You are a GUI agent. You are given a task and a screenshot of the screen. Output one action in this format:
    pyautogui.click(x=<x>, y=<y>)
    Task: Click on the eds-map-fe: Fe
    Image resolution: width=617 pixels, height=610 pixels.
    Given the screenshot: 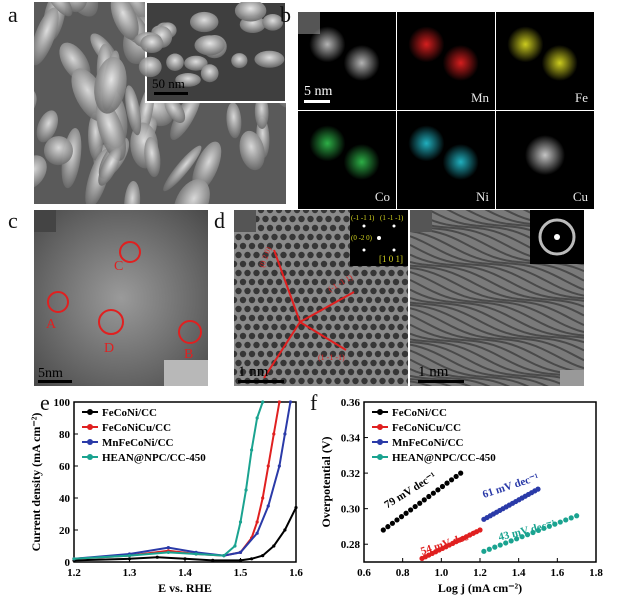 What is the action you would take?
    pyautogui.click(x=545, y=61)
    